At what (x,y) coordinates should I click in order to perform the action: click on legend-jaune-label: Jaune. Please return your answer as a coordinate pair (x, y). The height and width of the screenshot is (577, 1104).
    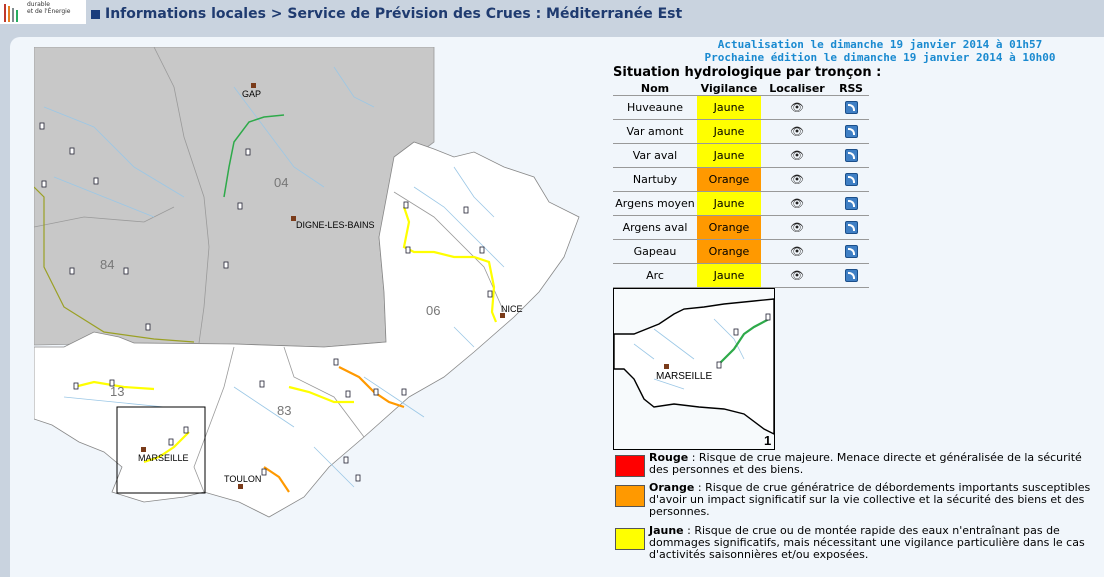
    Looking at the image, I should click on (666, 530).